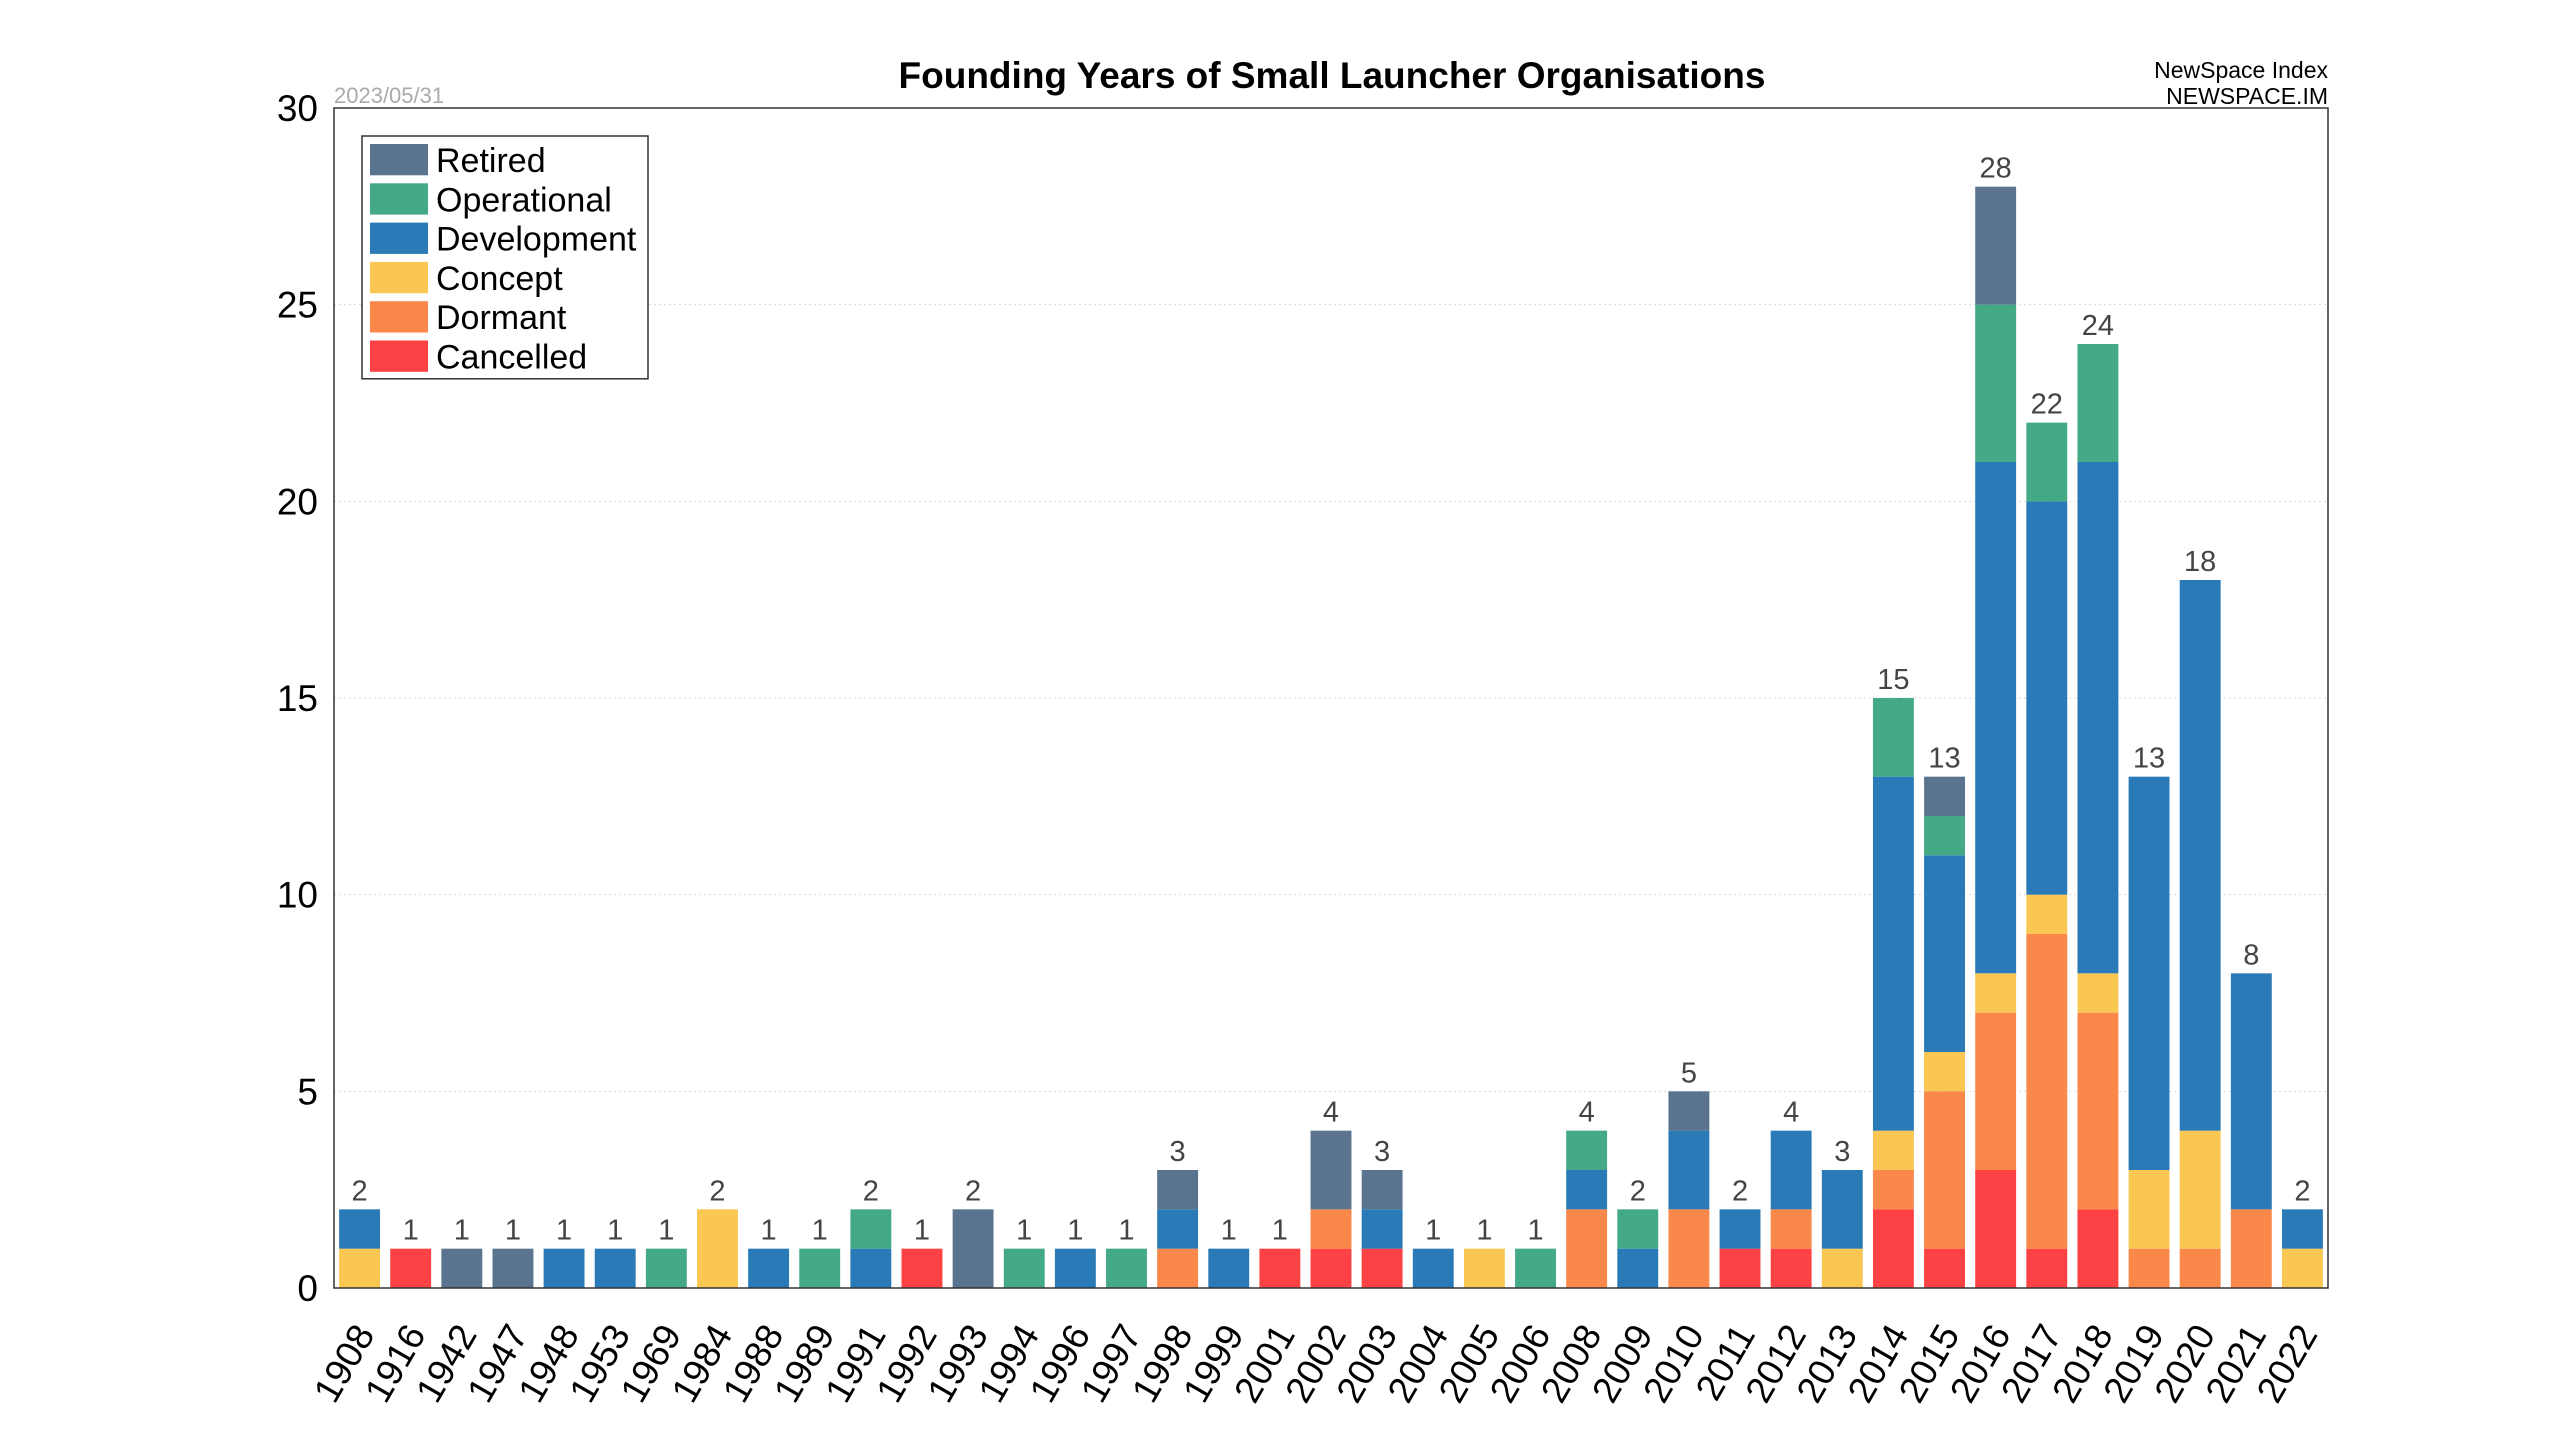 This screenshot has height=1440, width=2560. I want to click on bar-2002-retired, so click(1331, 1170).